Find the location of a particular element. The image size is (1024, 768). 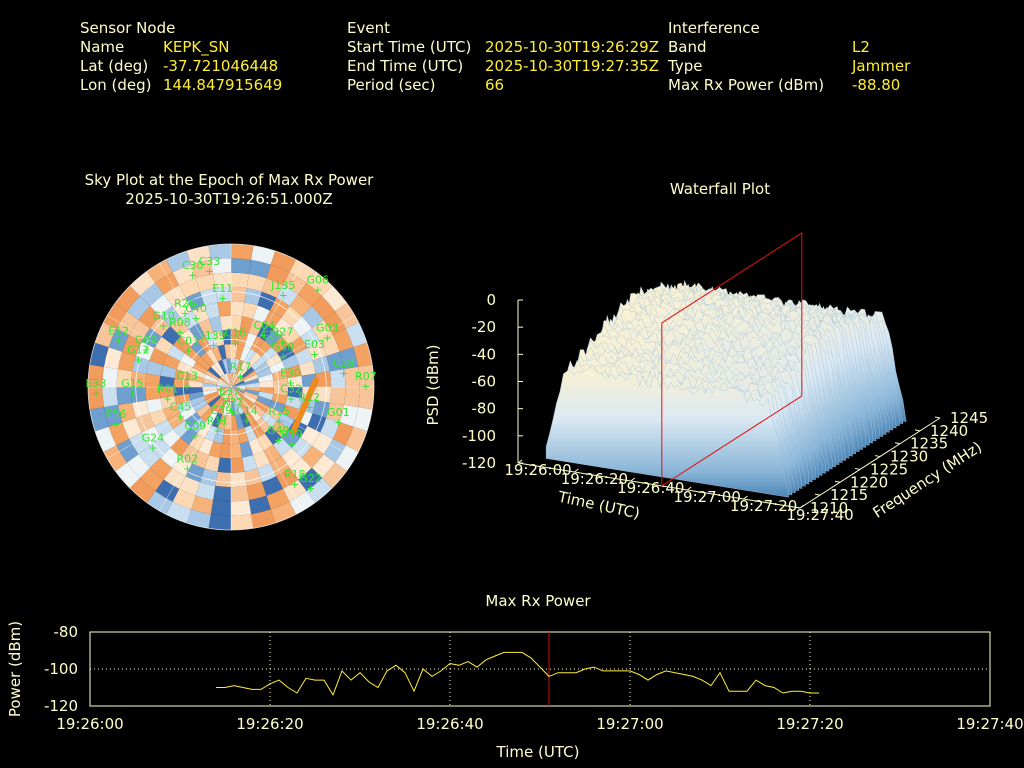

skyplot-satellite-label: R08 is located at coordinates (180, 322).